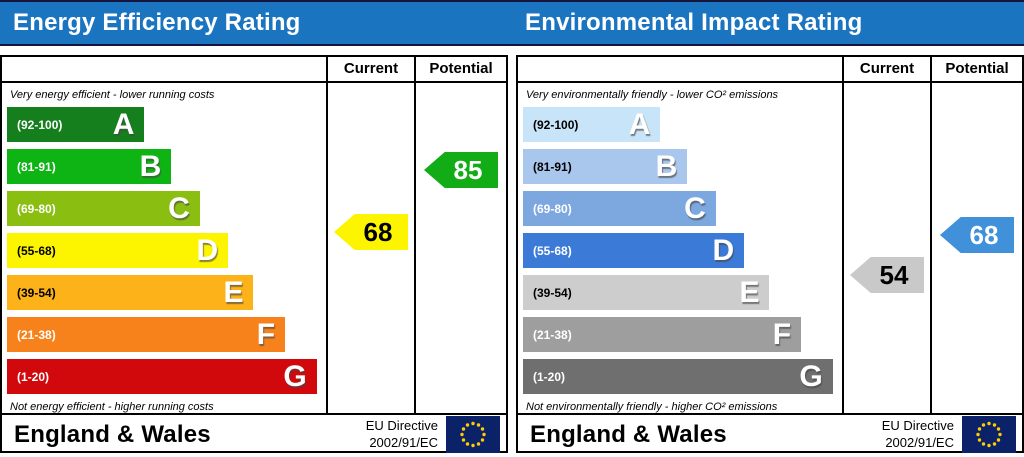  I want to click on potential-rating-value: 68, so click(984, 234).